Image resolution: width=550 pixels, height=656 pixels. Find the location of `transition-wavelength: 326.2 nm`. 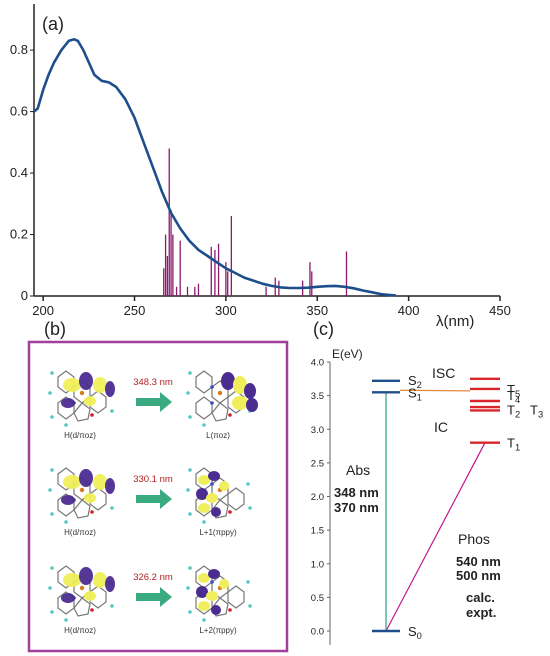

transition-wavelength: 326.2 nm is located at coordinates (153, 577).